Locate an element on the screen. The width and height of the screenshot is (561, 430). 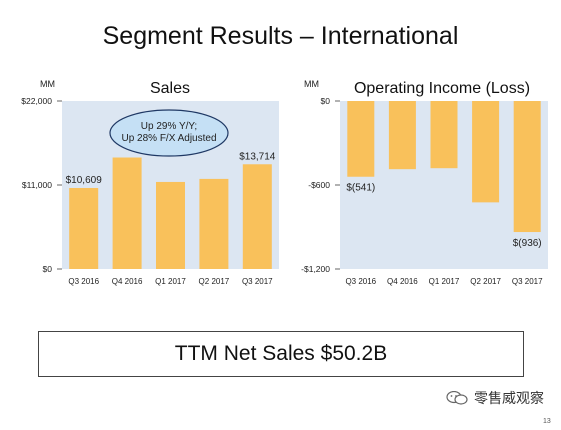
watermark: 零售威观察 is located at coordinates (495, 398).